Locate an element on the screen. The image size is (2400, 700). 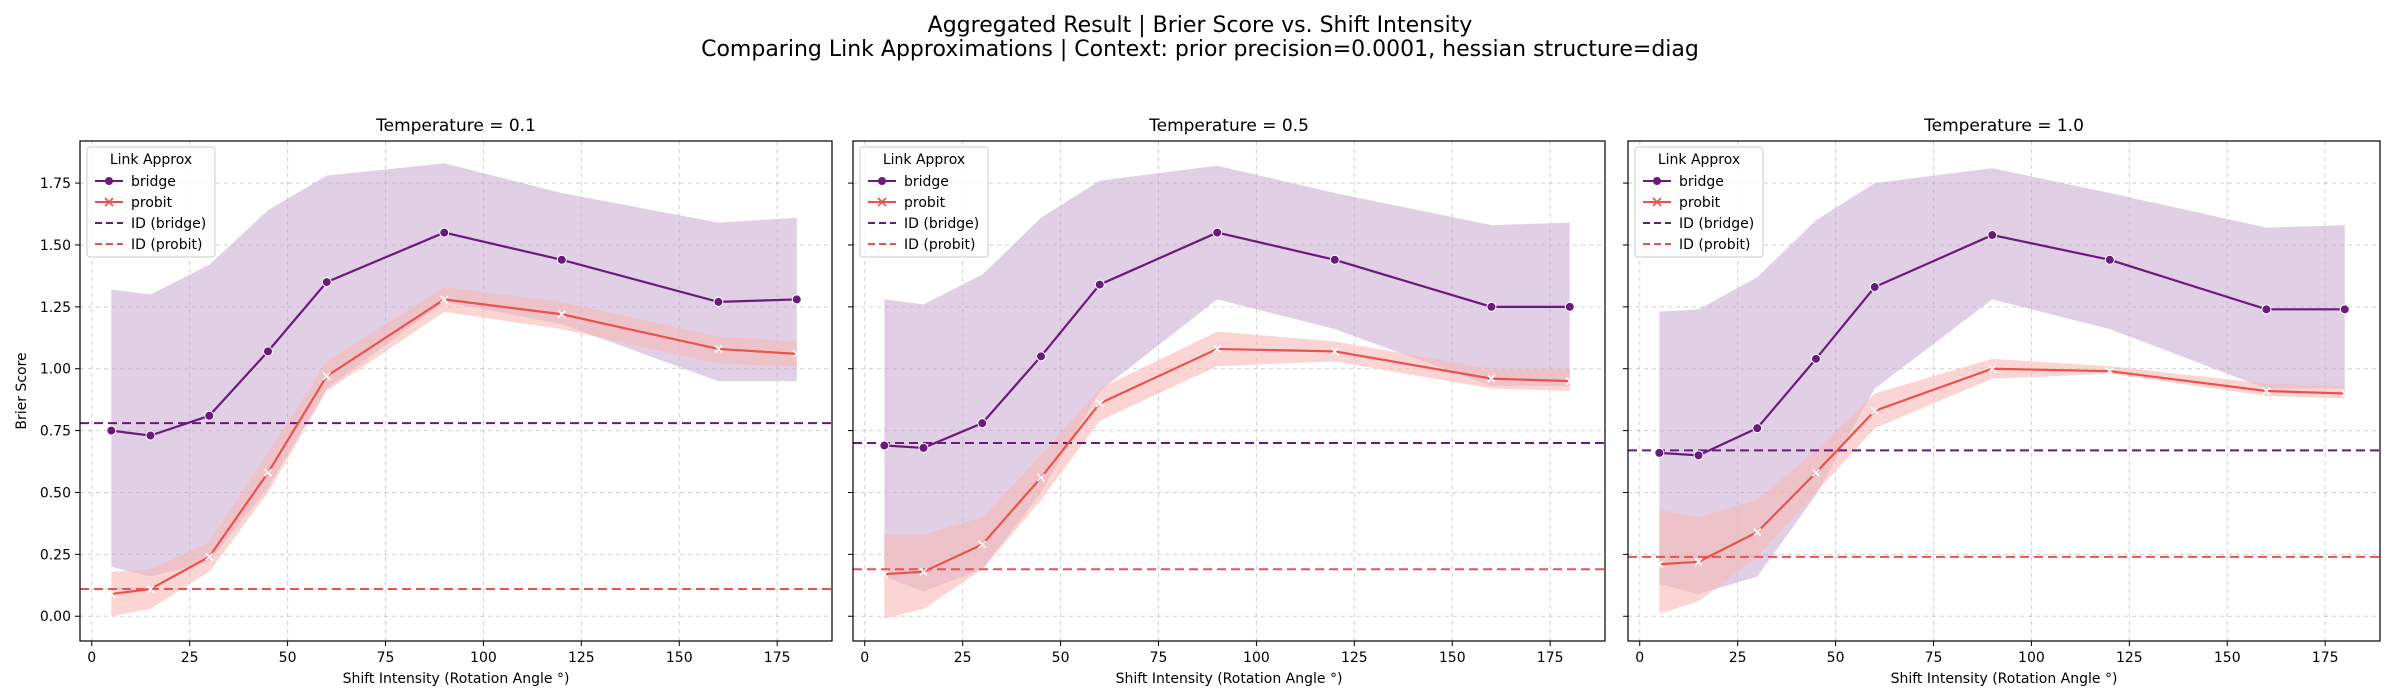
y-tick-label: 1.50 is located at coordinates (55, 246).